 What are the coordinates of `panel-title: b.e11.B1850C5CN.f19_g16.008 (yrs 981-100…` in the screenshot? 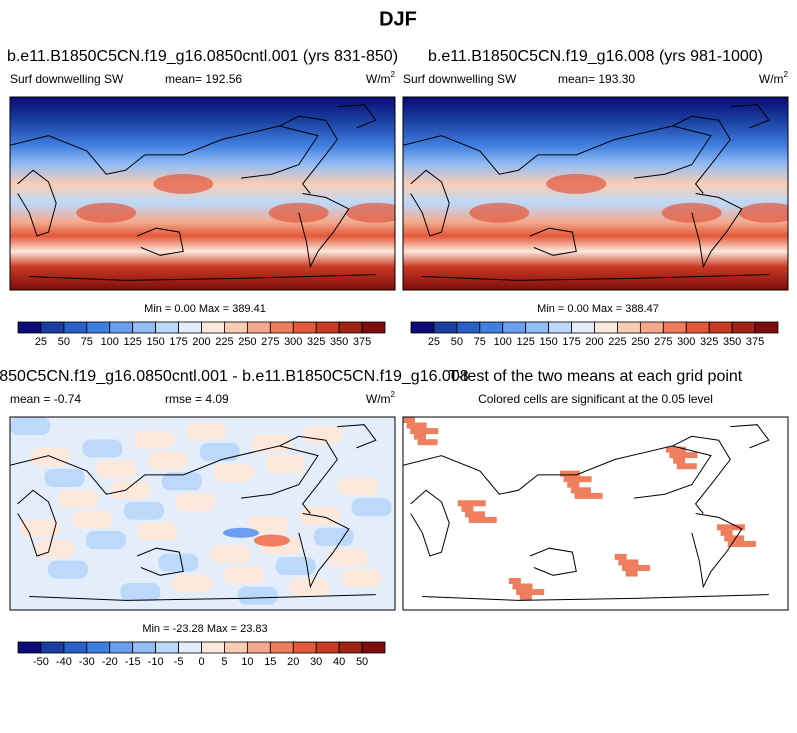 It's located at (595, 56).